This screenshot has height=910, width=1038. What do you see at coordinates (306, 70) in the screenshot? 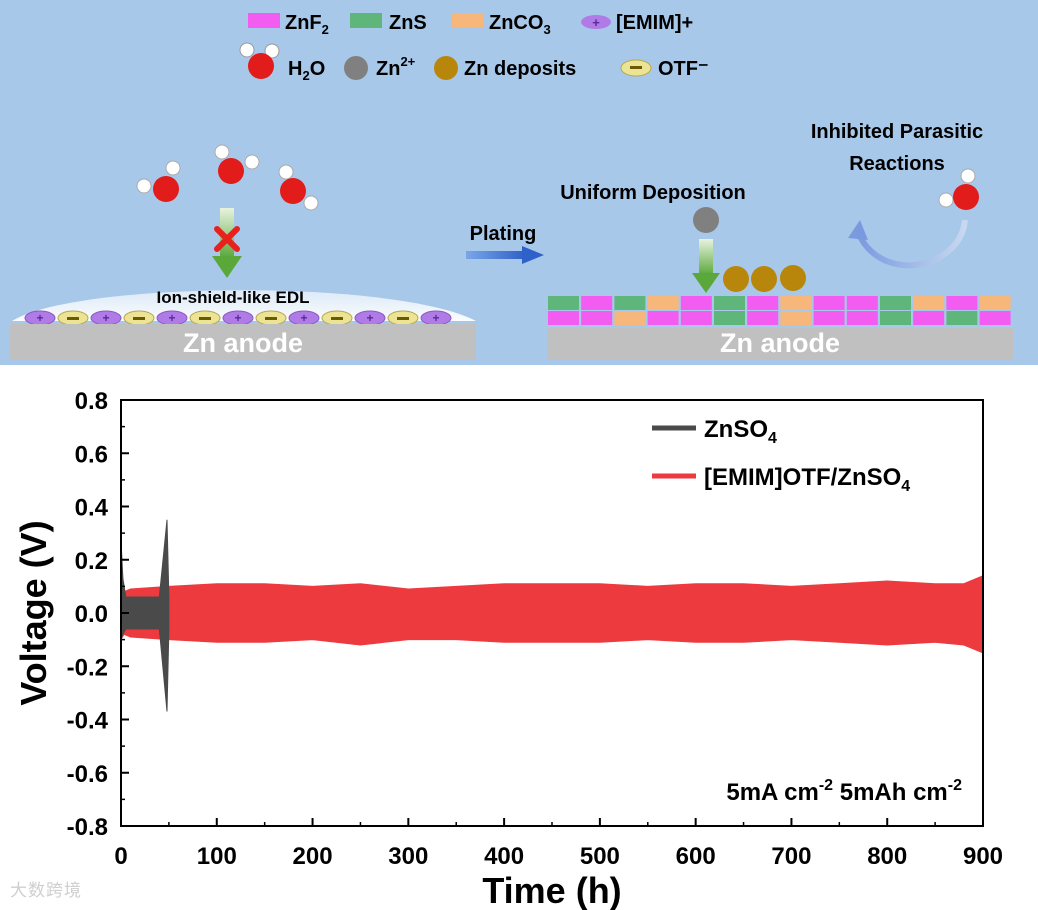
I see `h2o-label: H2O` at bounding box center [306, 70].